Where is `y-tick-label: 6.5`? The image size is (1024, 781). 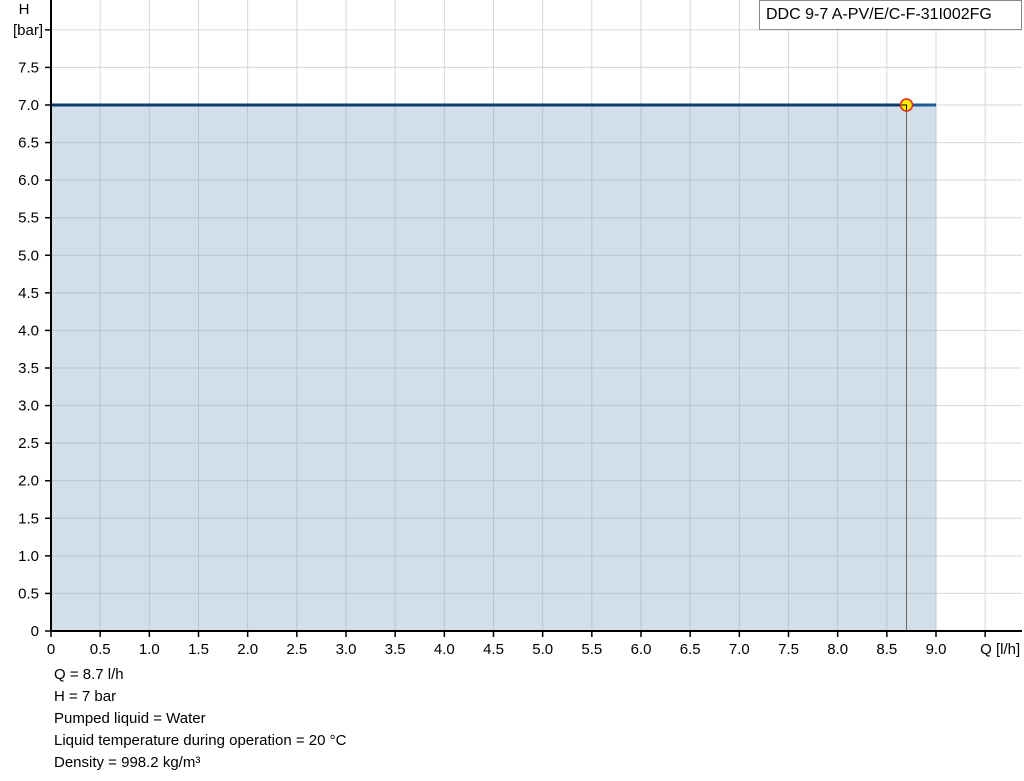 y-tick-label: 6.5 is located at coordinates (28, 143).